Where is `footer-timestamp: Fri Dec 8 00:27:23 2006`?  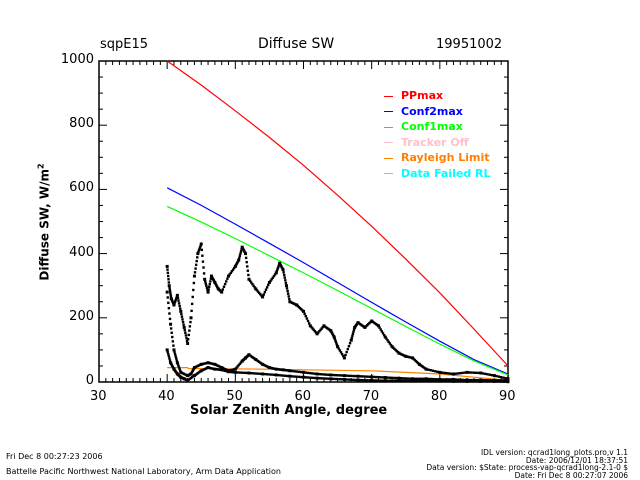
footer-timestamp: Fri Dec 8 00:27:23 2006 is located at coordinates (54, 456).